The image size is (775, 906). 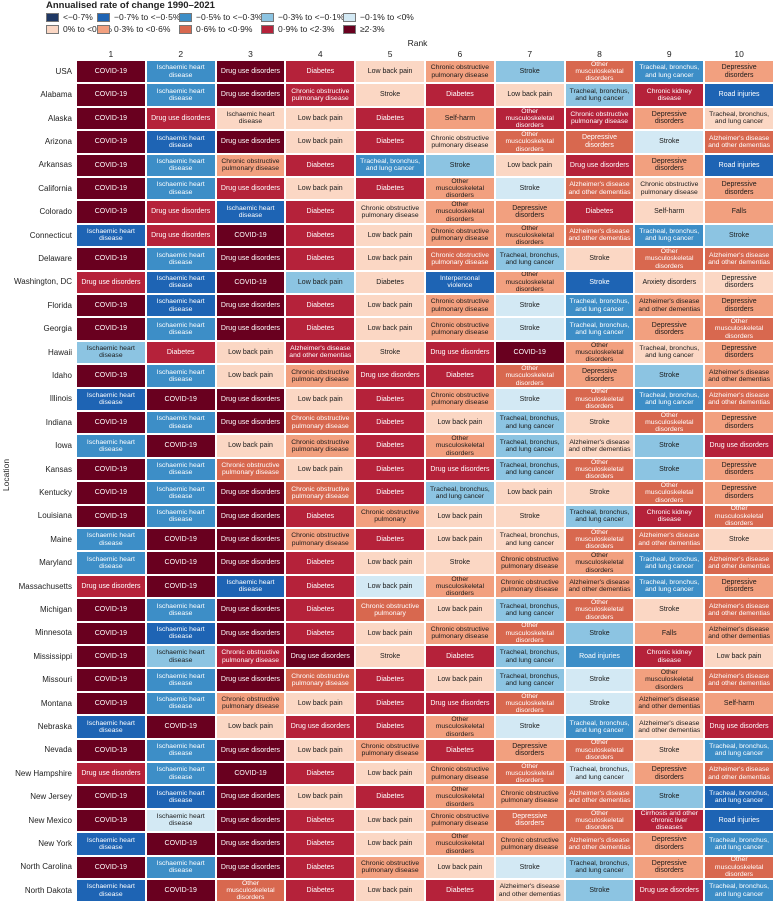 What do you see at coordinates (669, 54) in the screenshot?
I see `rank-label: 9` at bounding box center [669, 54].